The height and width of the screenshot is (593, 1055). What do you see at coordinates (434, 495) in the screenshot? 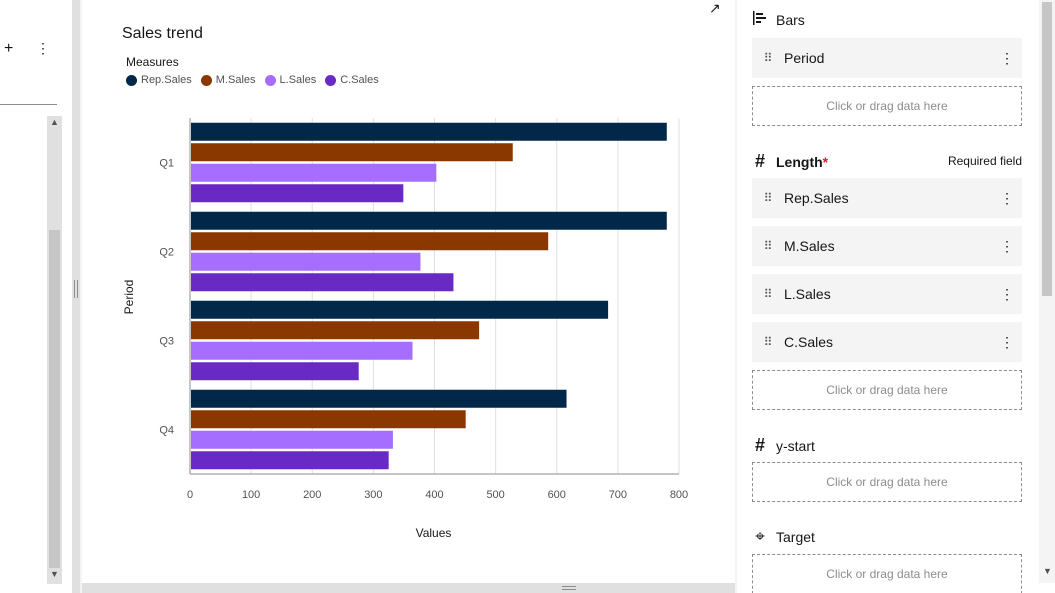
I see `x-tick-label: 400` at bounding box center [434, 495].